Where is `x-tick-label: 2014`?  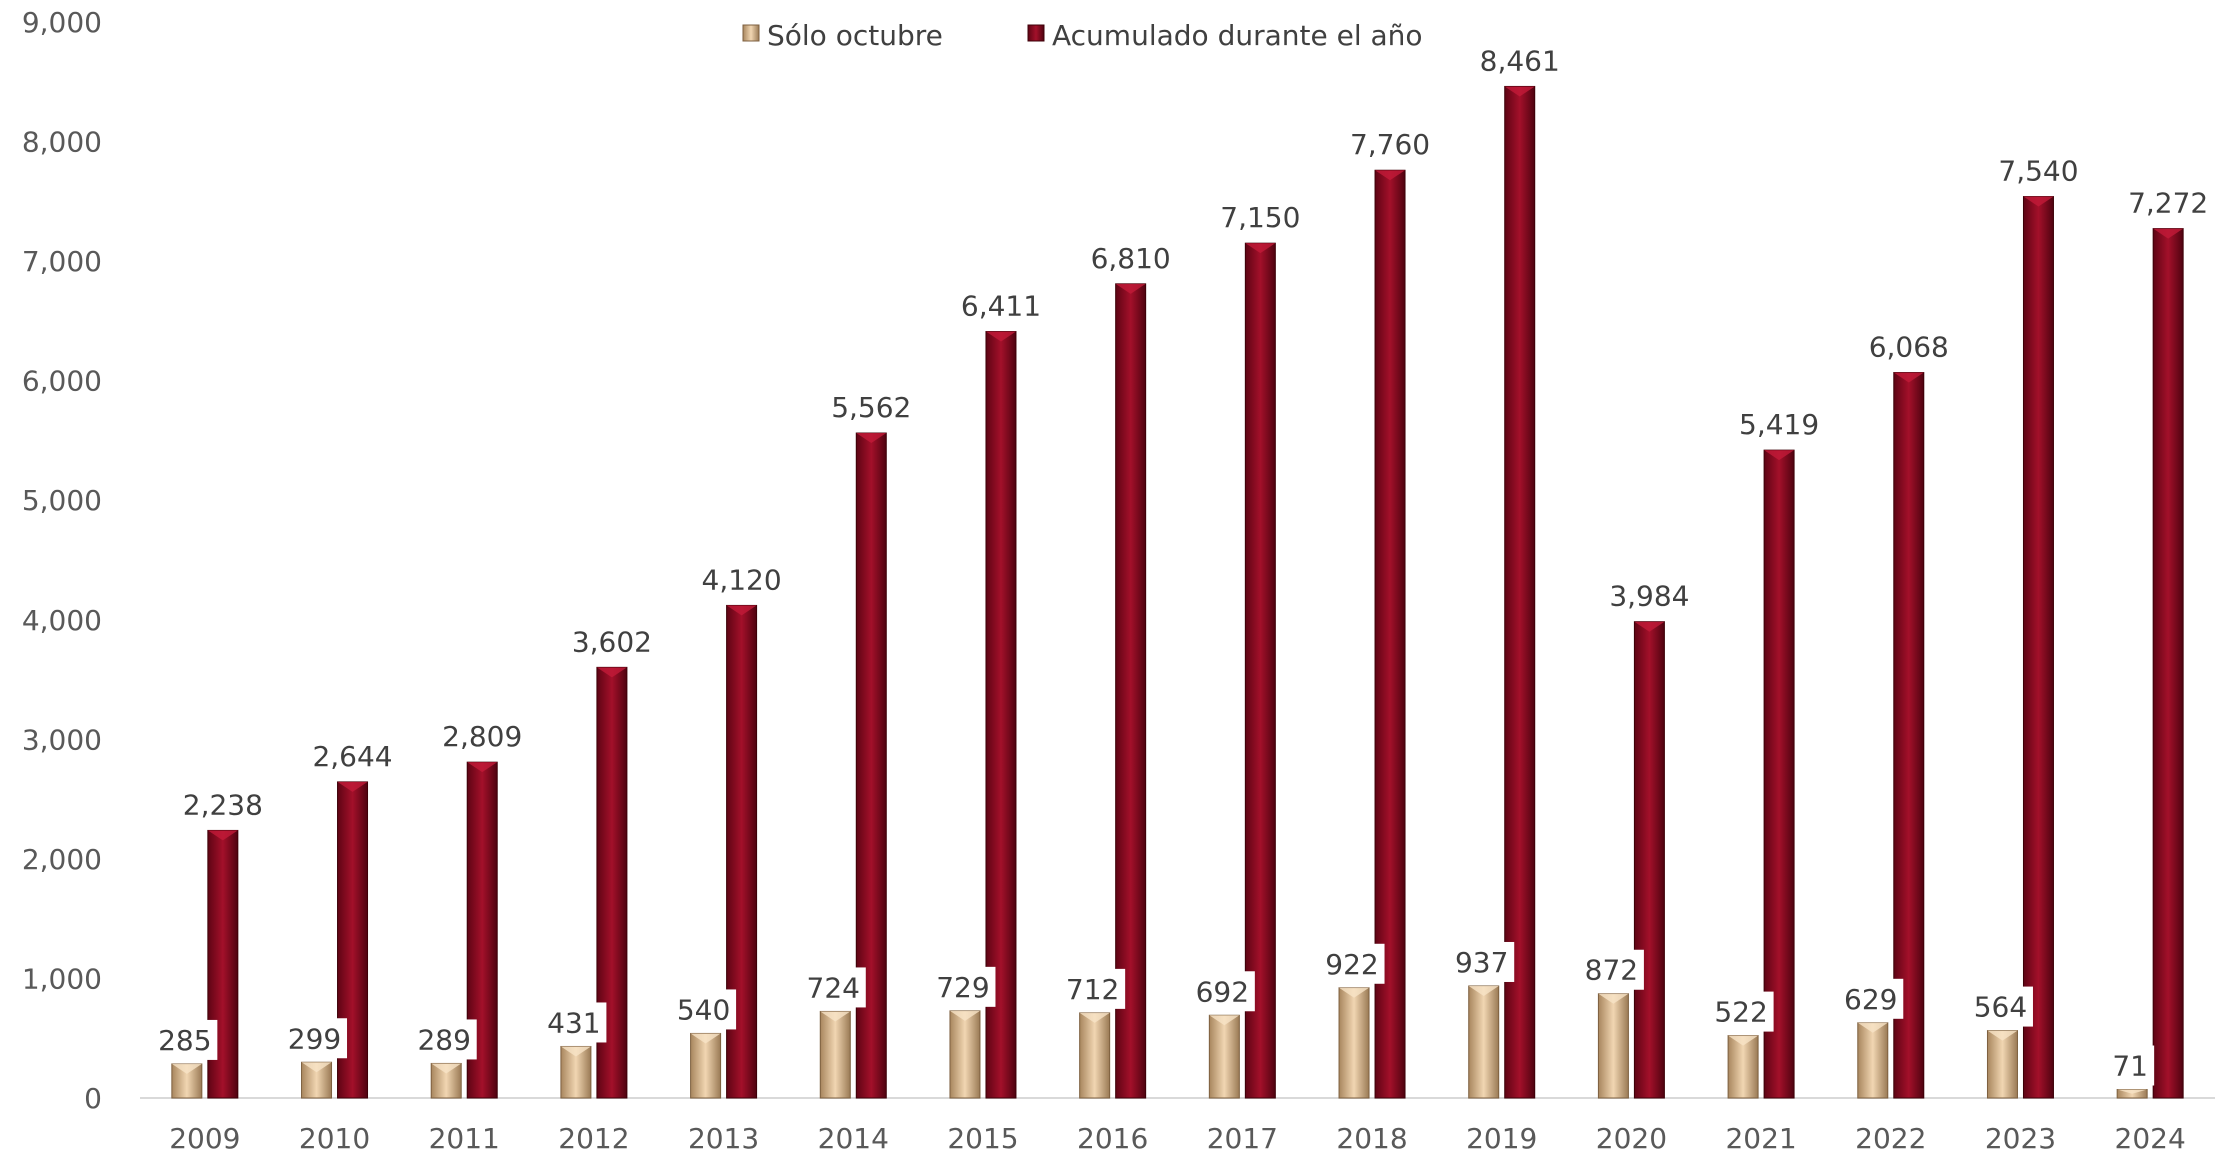 x-tick-label: 2014 is located at coordinates (853, 1137).